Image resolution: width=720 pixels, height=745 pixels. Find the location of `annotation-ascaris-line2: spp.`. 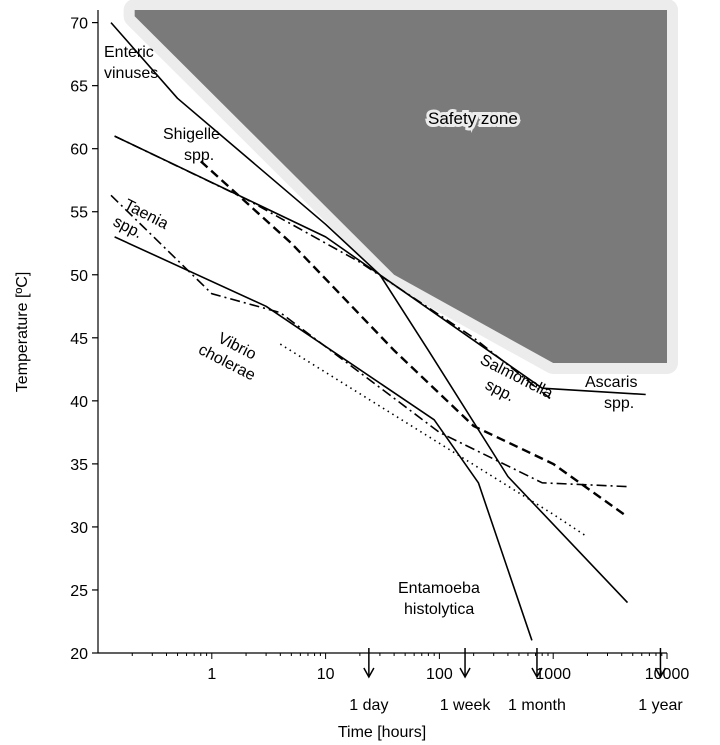

annotation-ascaris-line2: spp. is located at coordinates (619, 403).